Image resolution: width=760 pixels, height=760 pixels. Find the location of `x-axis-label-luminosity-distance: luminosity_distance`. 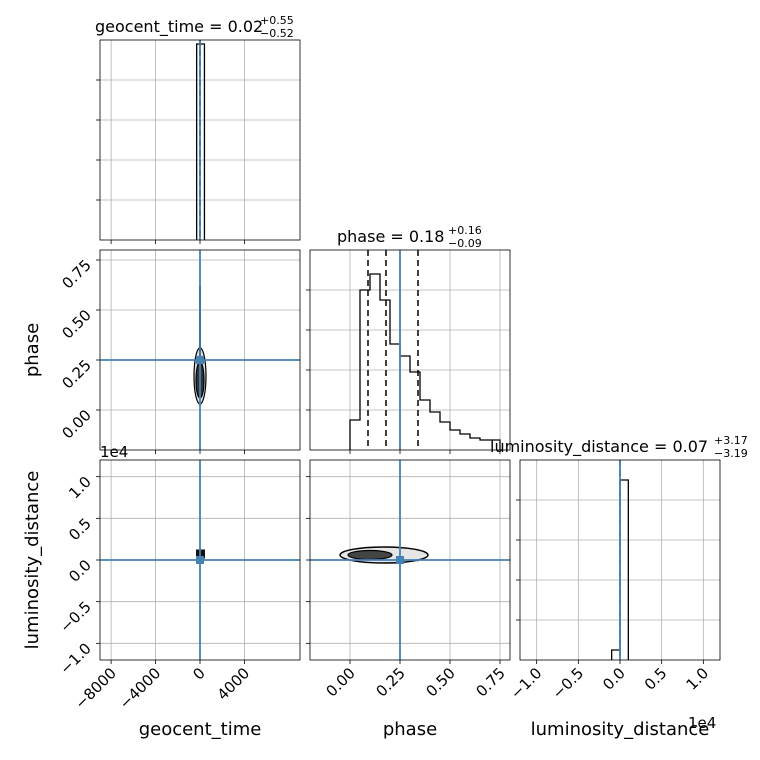

x-axis-label-luminosity-distance: luminosity_distance is located at coordinates (620, 729).